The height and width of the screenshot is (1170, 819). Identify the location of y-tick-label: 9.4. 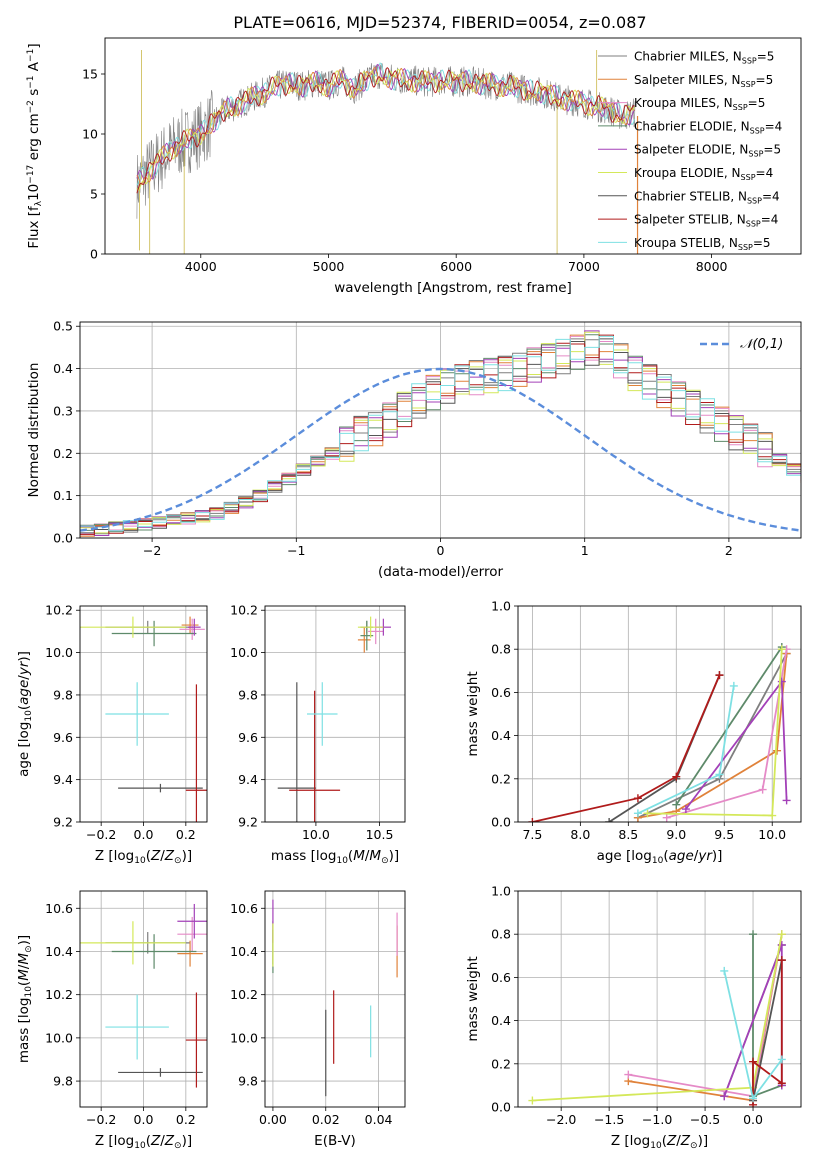
(248, 779).